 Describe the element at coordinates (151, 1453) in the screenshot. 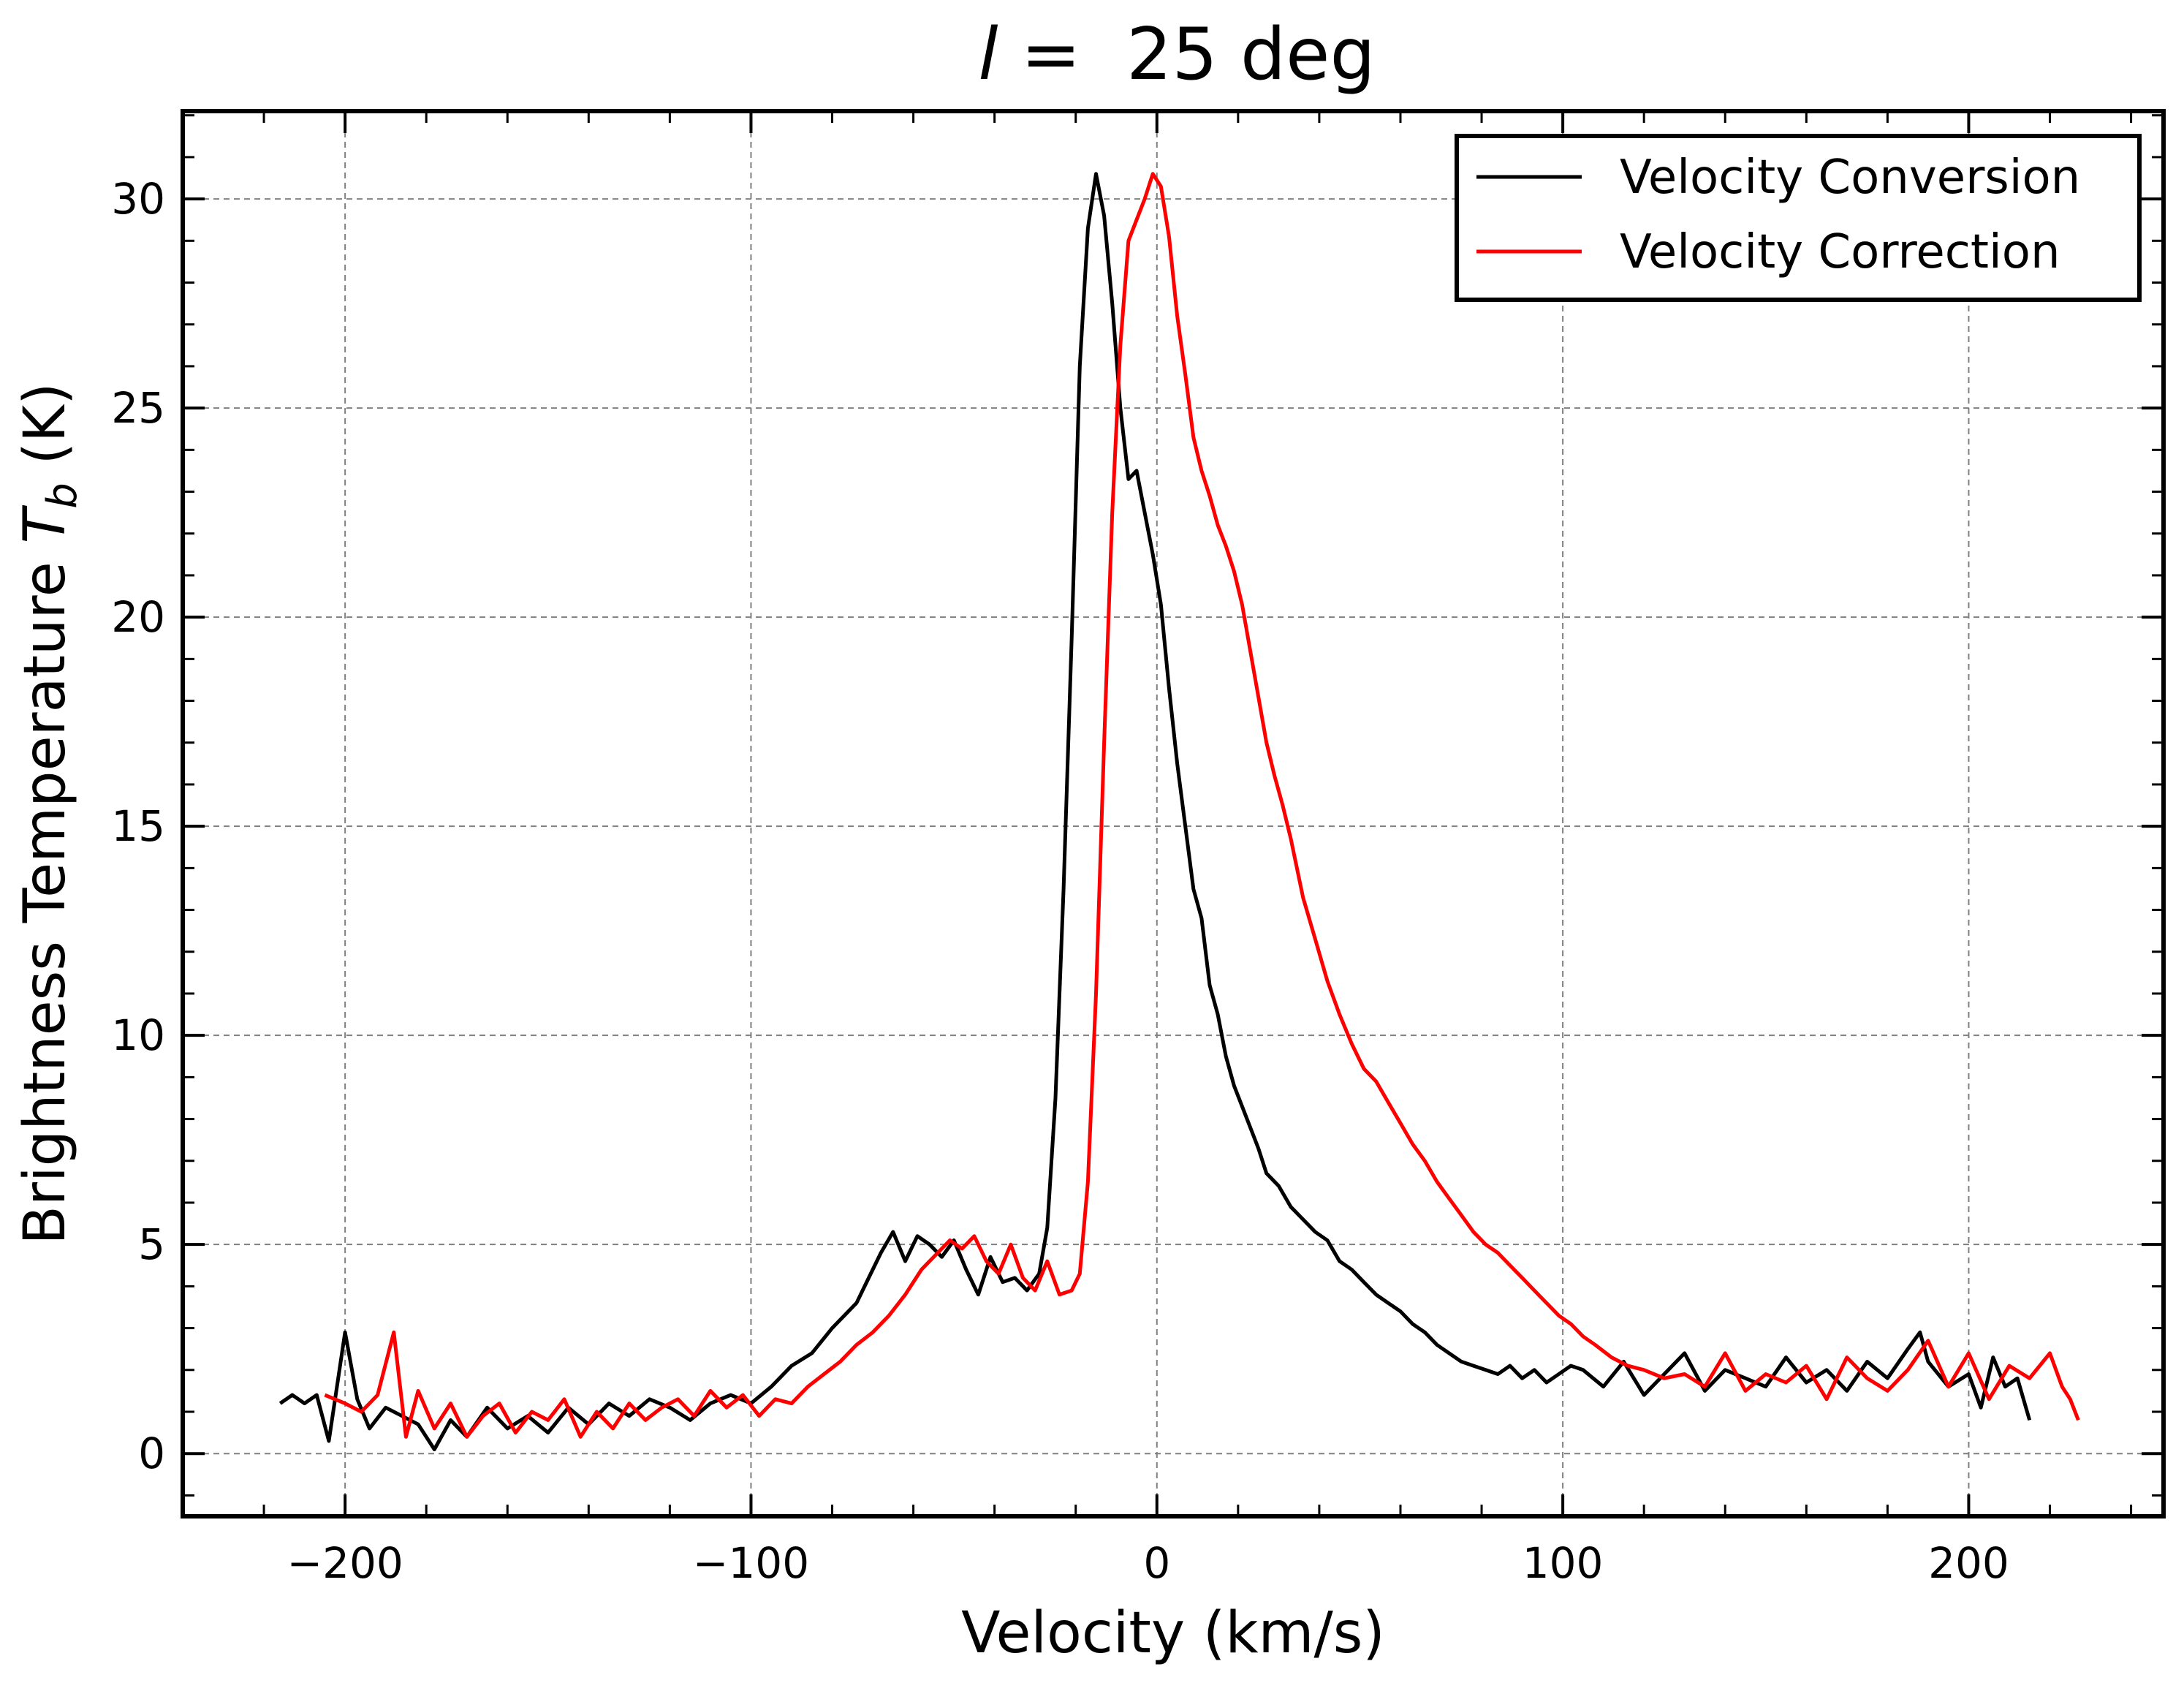

I see `y-tick-label: 0` at that location.